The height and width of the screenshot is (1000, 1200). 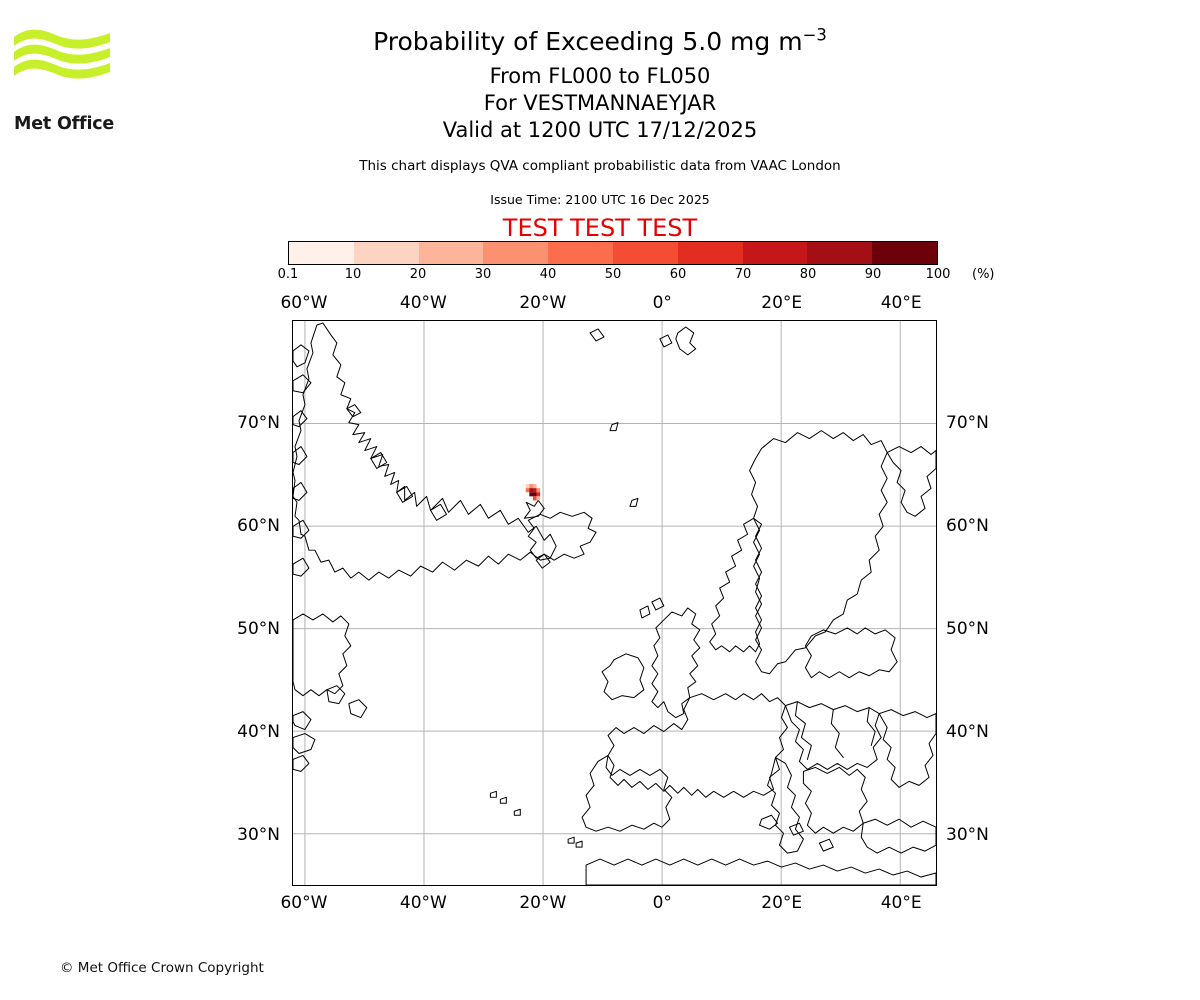 I want to click on volcano-location: For VESTMANNAEYJAR, so click(x=600, y=103).